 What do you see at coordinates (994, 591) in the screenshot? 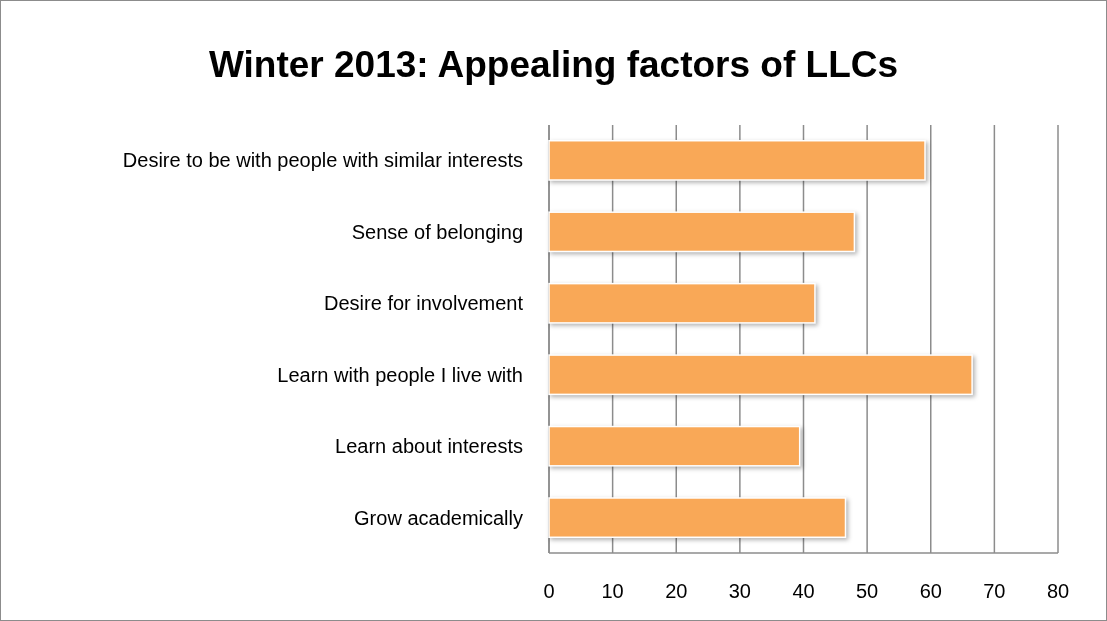
I see `x-tick-label: 70` at bounding box center [994, 591].